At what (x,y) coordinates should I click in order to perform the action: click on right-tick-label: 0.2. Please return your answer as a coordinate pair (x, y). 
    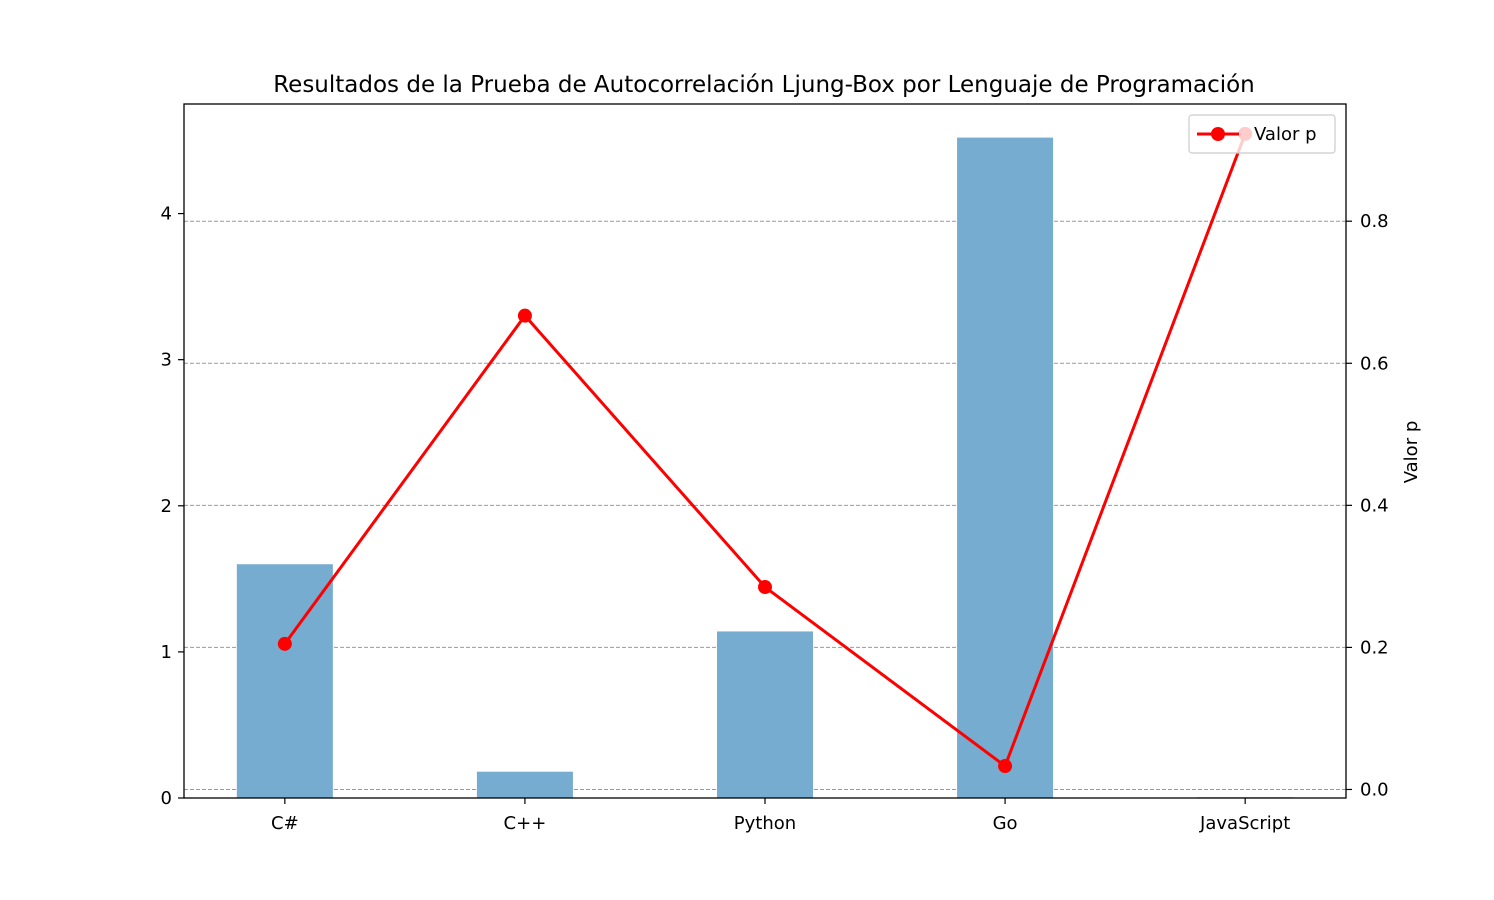
    Looking at the image, I should click on (1374, 647).